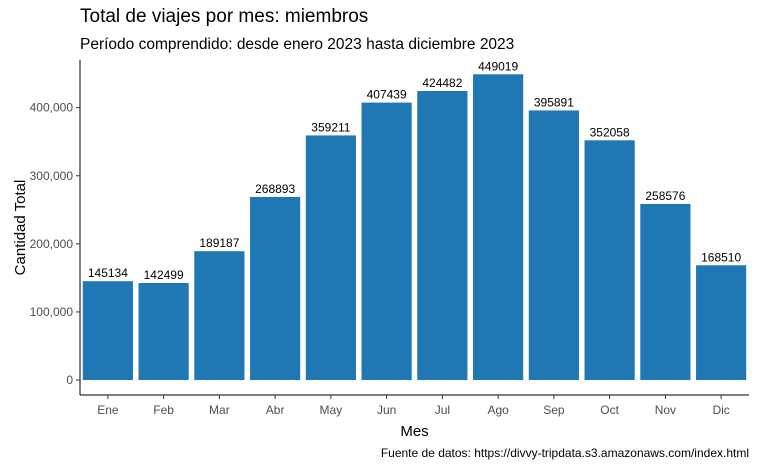 The image size is (759, 469). I want to click on y-tick-label: 200,000, so click(52, 244).